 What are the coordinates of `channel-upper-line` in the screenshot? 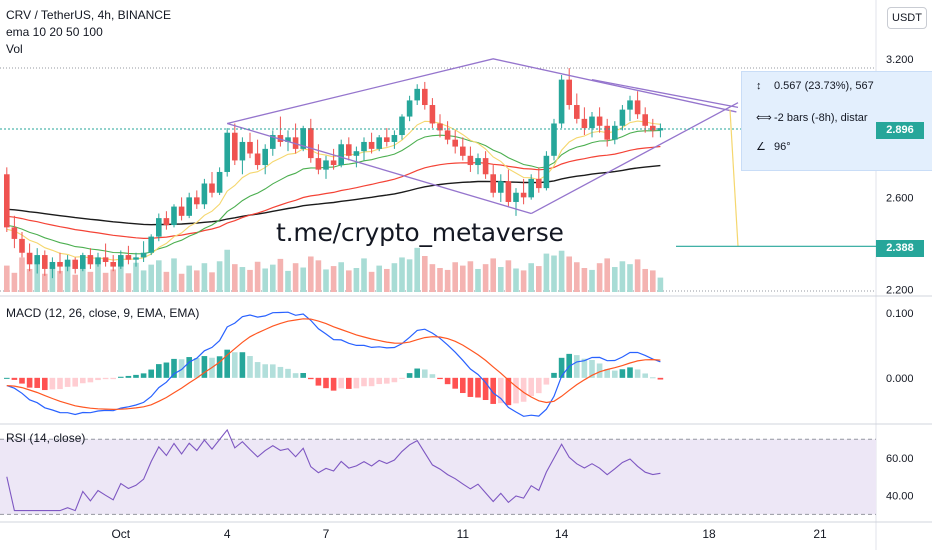 It's located at (482, 91).